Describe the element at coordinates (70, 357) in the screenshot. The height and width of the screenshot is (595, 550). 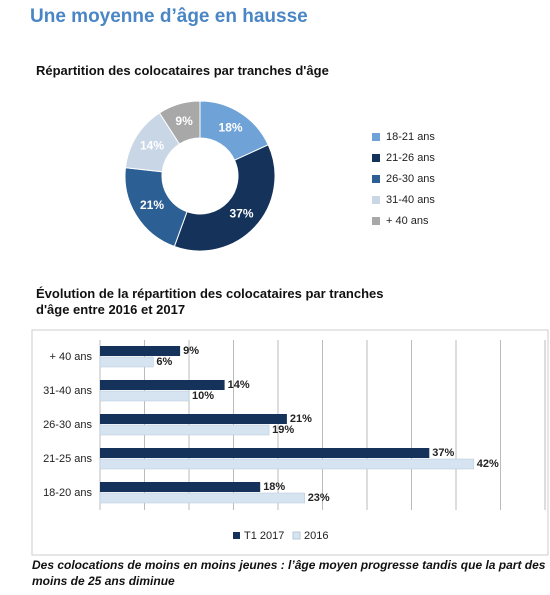
I see `y-tick-label: + 40 ans` at that location.